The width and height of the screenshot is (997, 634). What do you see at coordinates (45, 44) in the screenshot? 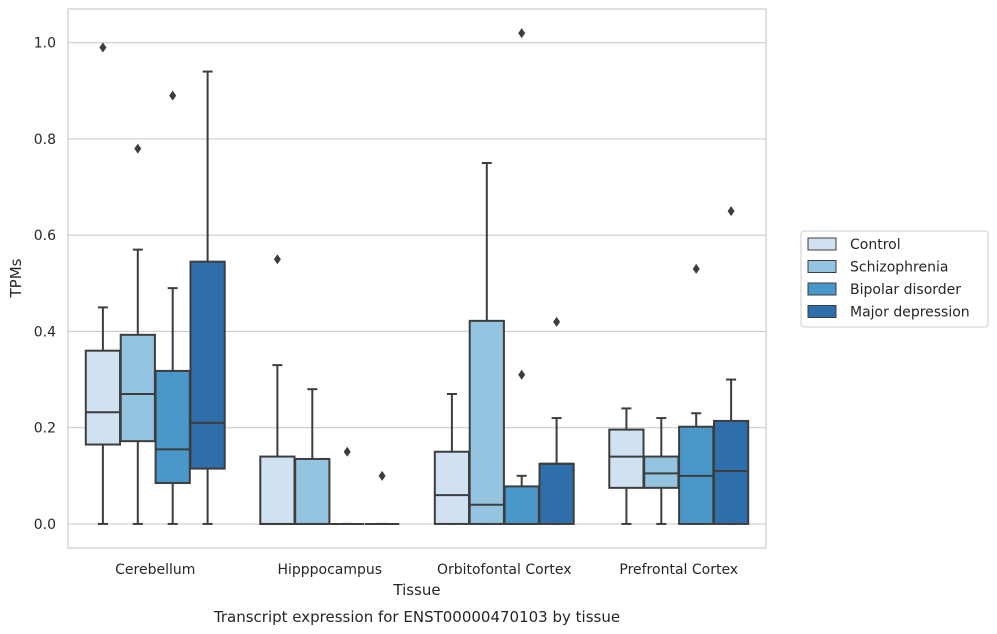
I see `y-tick-label: 1.0` at bounding box center [45, 44].